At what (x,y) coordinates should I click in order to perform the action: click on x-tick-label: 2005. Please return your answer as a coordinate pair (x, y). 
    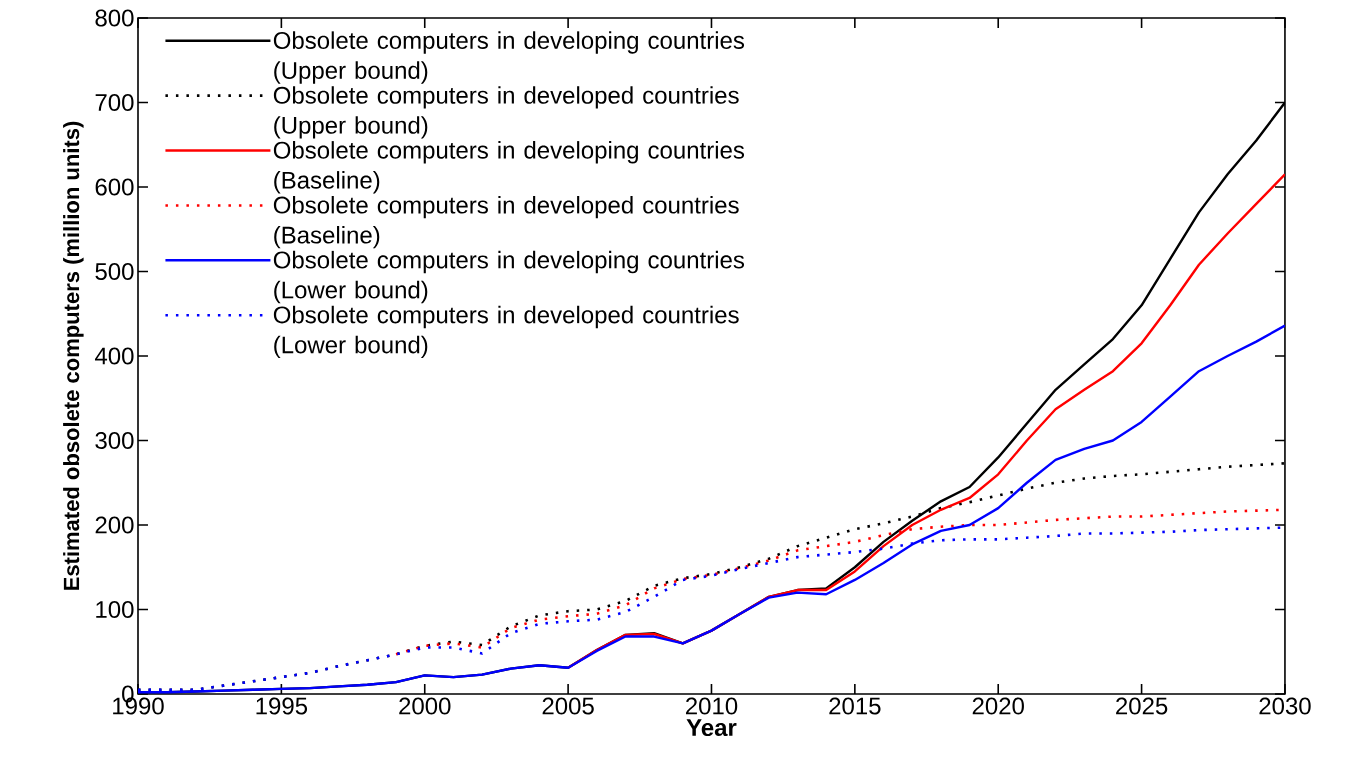
    Looking at the image, I should click on (568, 706).